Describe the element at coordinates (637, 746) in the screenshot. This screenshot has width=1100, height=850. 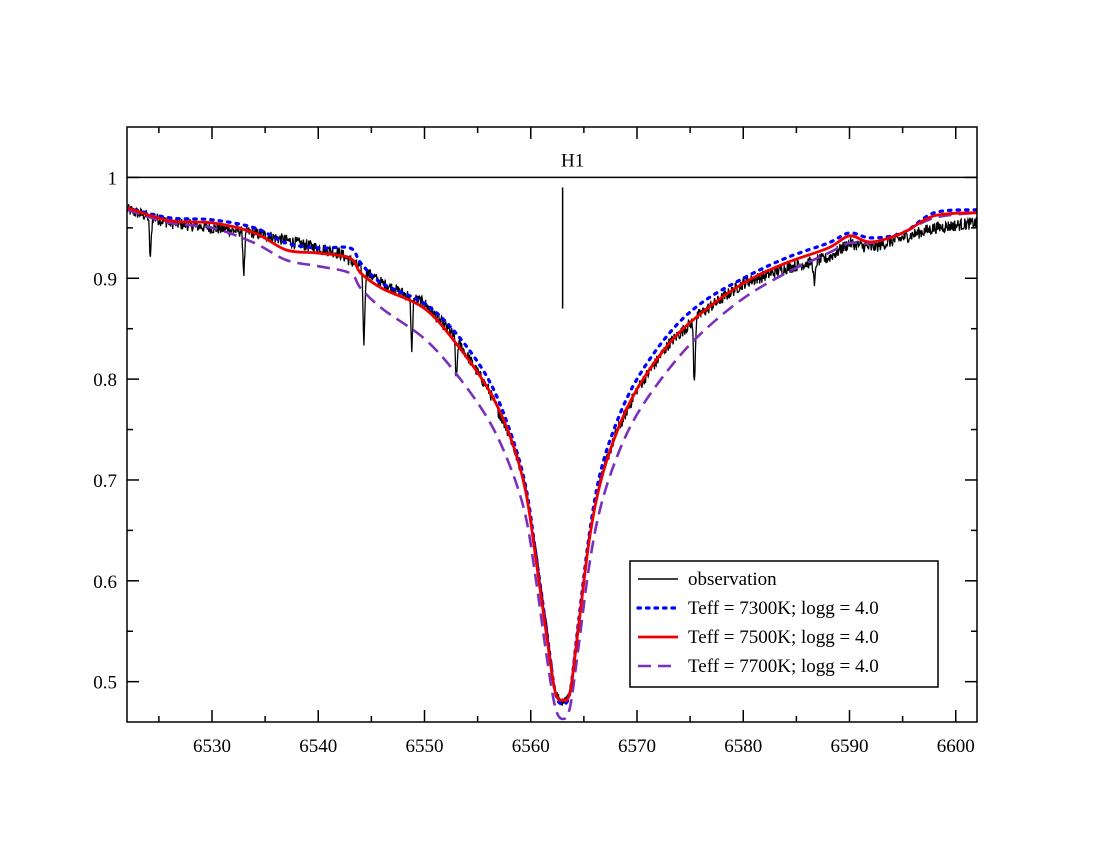
I see `x-tick-label: 6570` at that location.